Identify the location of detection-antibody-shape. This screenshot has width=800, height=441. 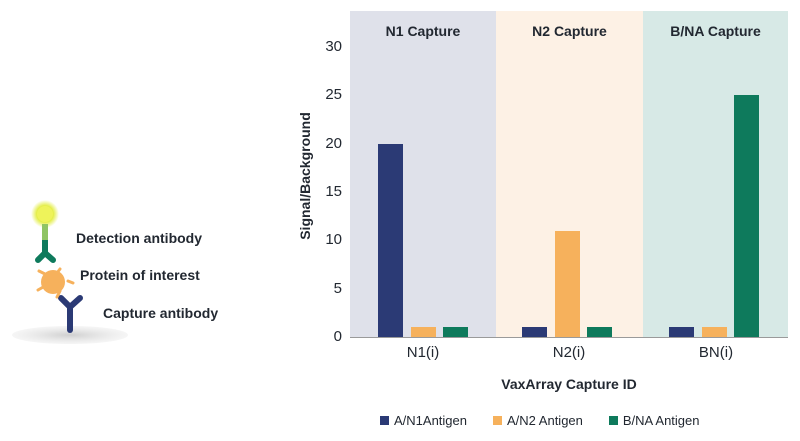
(45, 250).